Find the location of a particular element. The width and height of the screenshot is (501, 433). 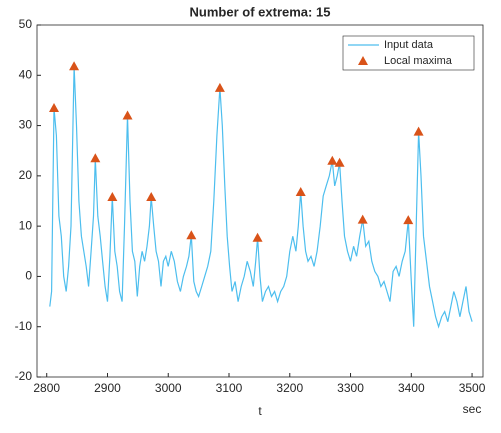

y-tick-label: -20 is located at coordinates (24, 376).